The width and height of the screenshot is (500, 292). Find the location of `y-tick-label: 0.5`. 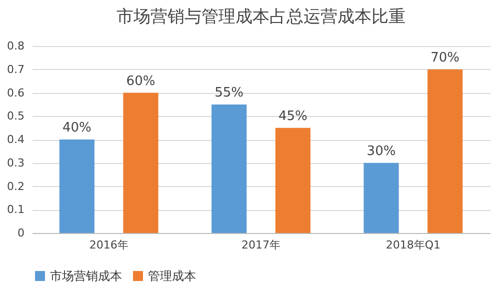

y-tick-label: 0.5 is located at coordinates (15, 116).